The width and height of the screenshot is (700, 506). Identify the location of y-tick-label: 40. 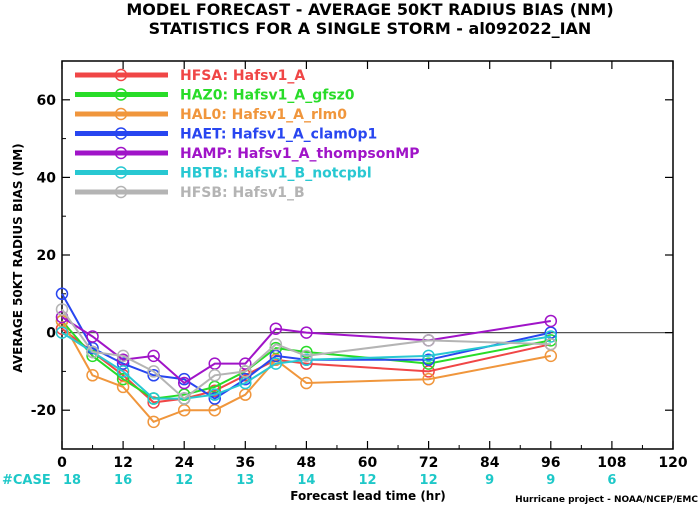
(47, 178).